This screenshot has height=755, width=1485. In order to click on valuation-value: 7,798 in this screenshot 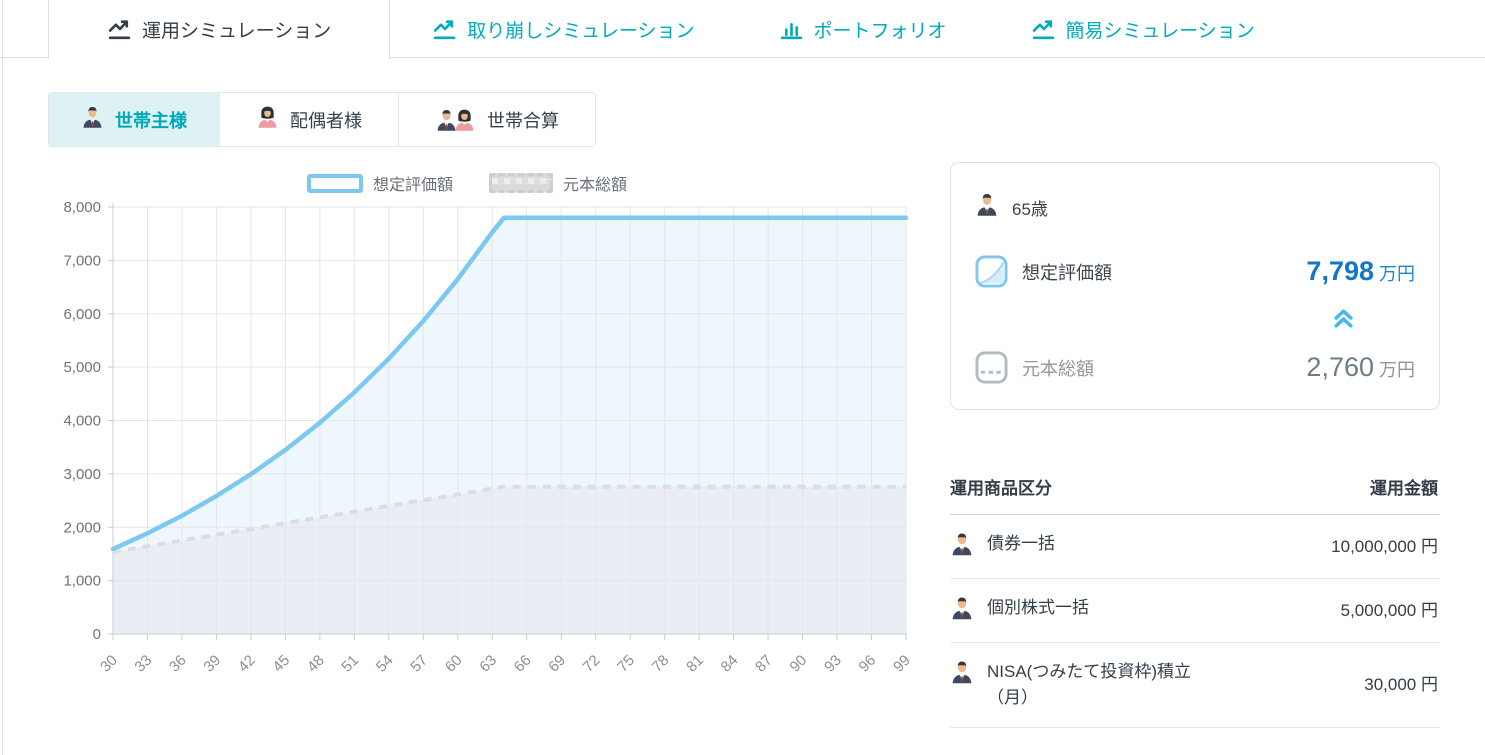, I will do `click(1340, 271)`.